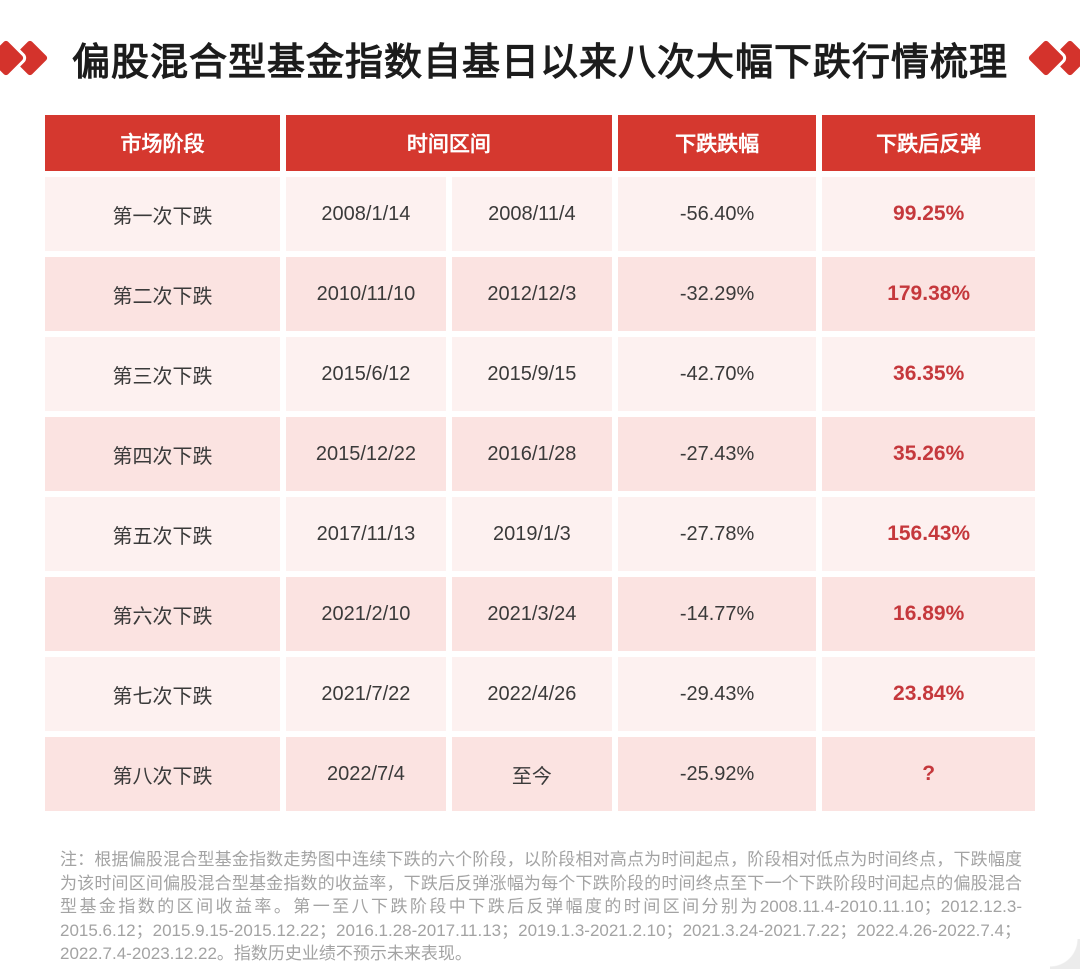 This screenshot has width=1080, height=969. What do you see at coordinates (928, 374) in the screenshot?
I see `rebound-cell: 36.35%` at bounding box center [928, 374].